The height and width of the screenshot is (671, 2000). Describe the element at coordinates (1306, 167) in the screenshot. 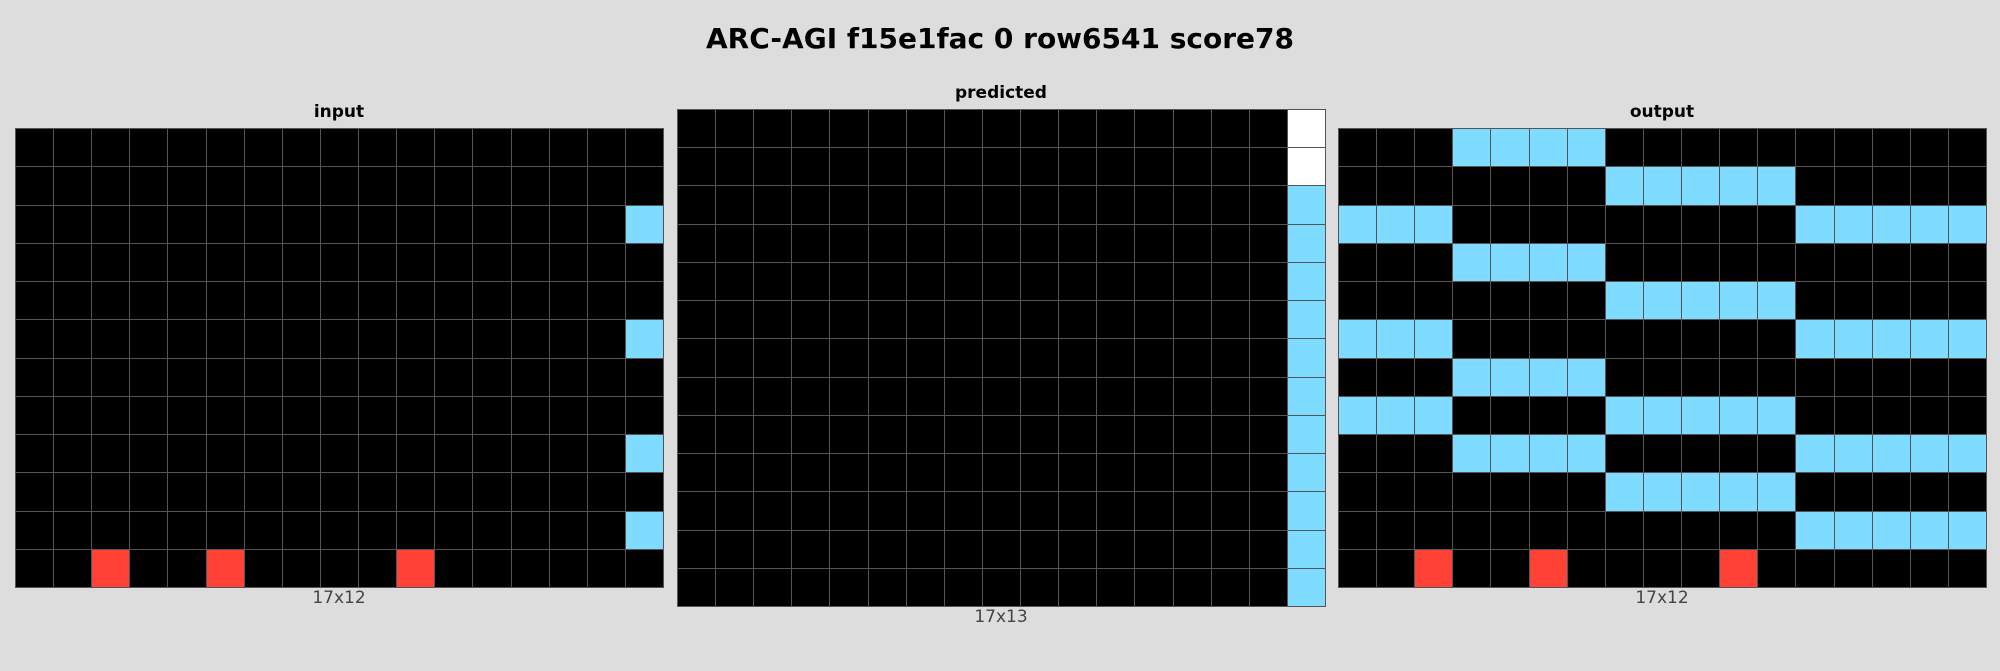

I see `grid-cell-white` at that location.